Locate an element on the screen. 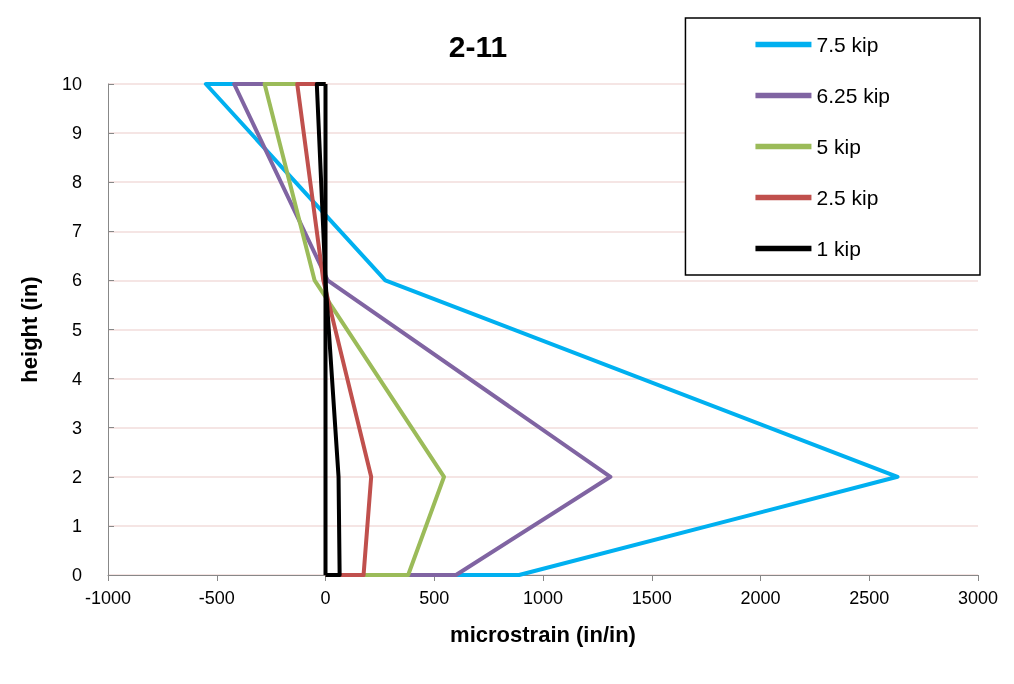 The height and width of the screenshot is (684, 1014). y-tick-label: 10 is located at coordinates (71, 84).